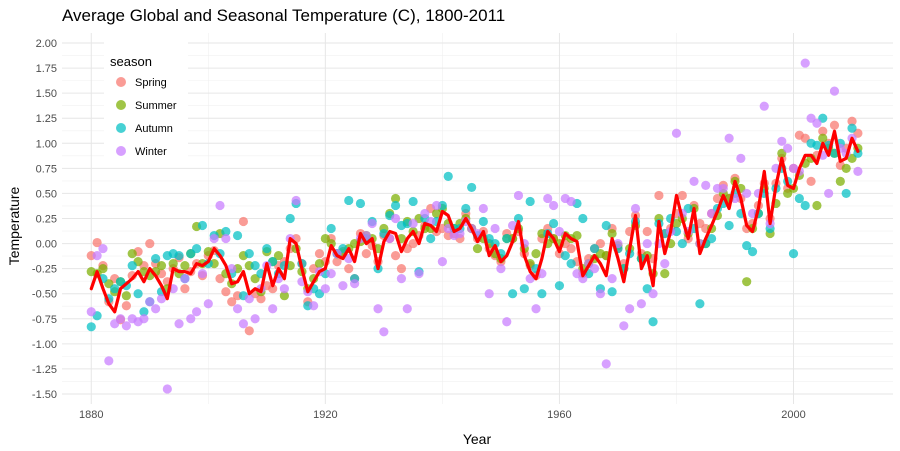 This screenshot has width=900, height=451. What do you see at coordinates (151, 83) in the screenshot?
I see `legend-label-spring: Spring` at bounding box center [151, 83].